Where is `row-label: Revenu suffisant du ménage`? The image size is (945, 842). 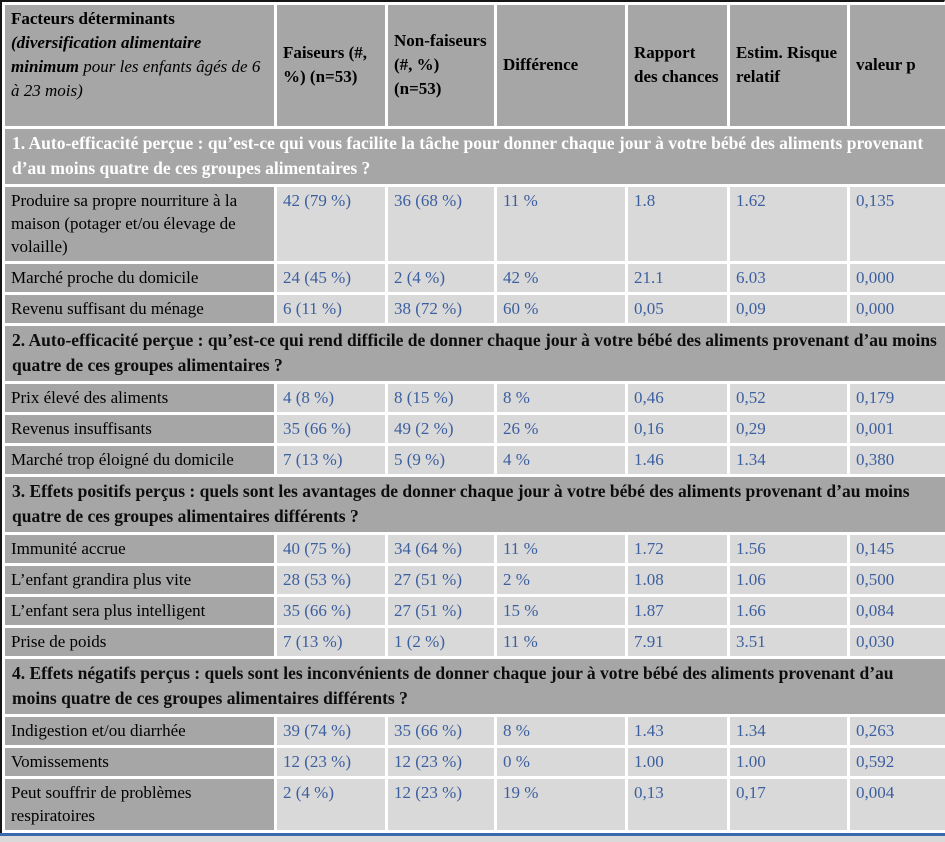
row-label: Revenu suffisant du ménage is located at coordinates (140, 309).